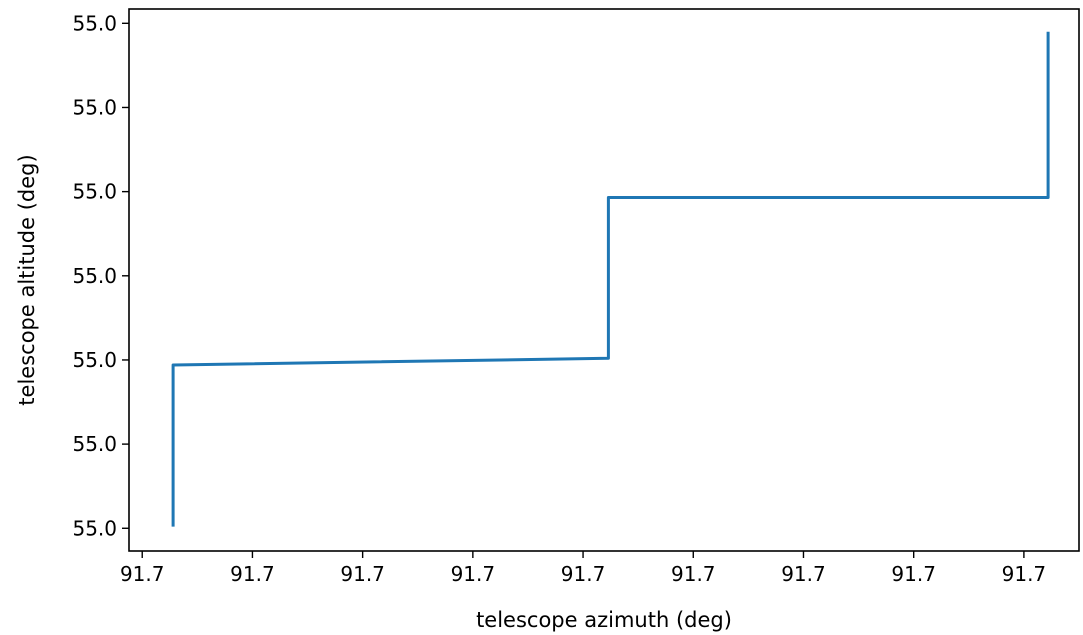 This screenshot has width=1083, height=635. I want to click on y-axis: 55.0 55.0 55.0 55.0 55.0 55.0 55.0, so click(100, 275).